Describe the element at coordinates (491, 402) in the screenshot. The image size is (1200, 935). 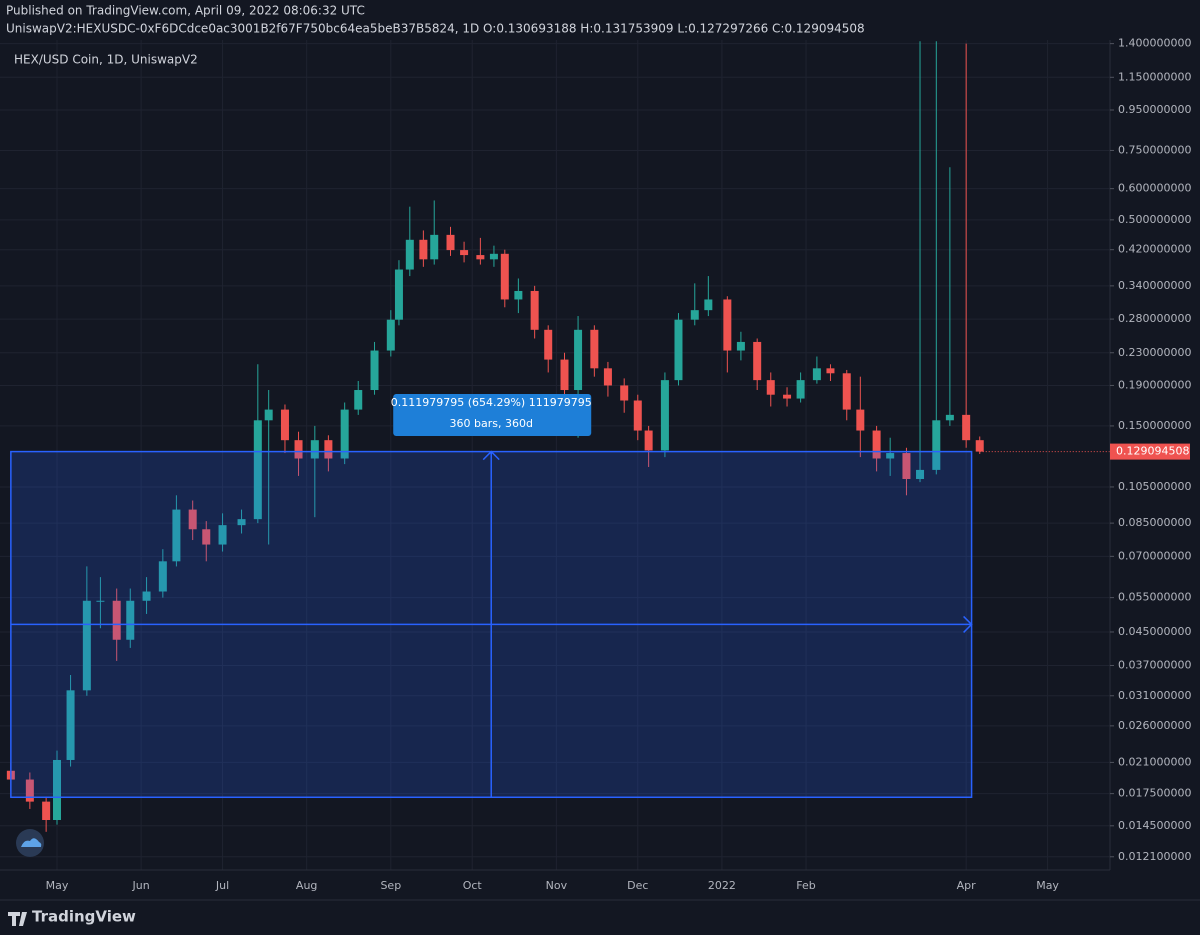
I see `measure-label: 0.111979795 (654.29%) 111979795` at that location.